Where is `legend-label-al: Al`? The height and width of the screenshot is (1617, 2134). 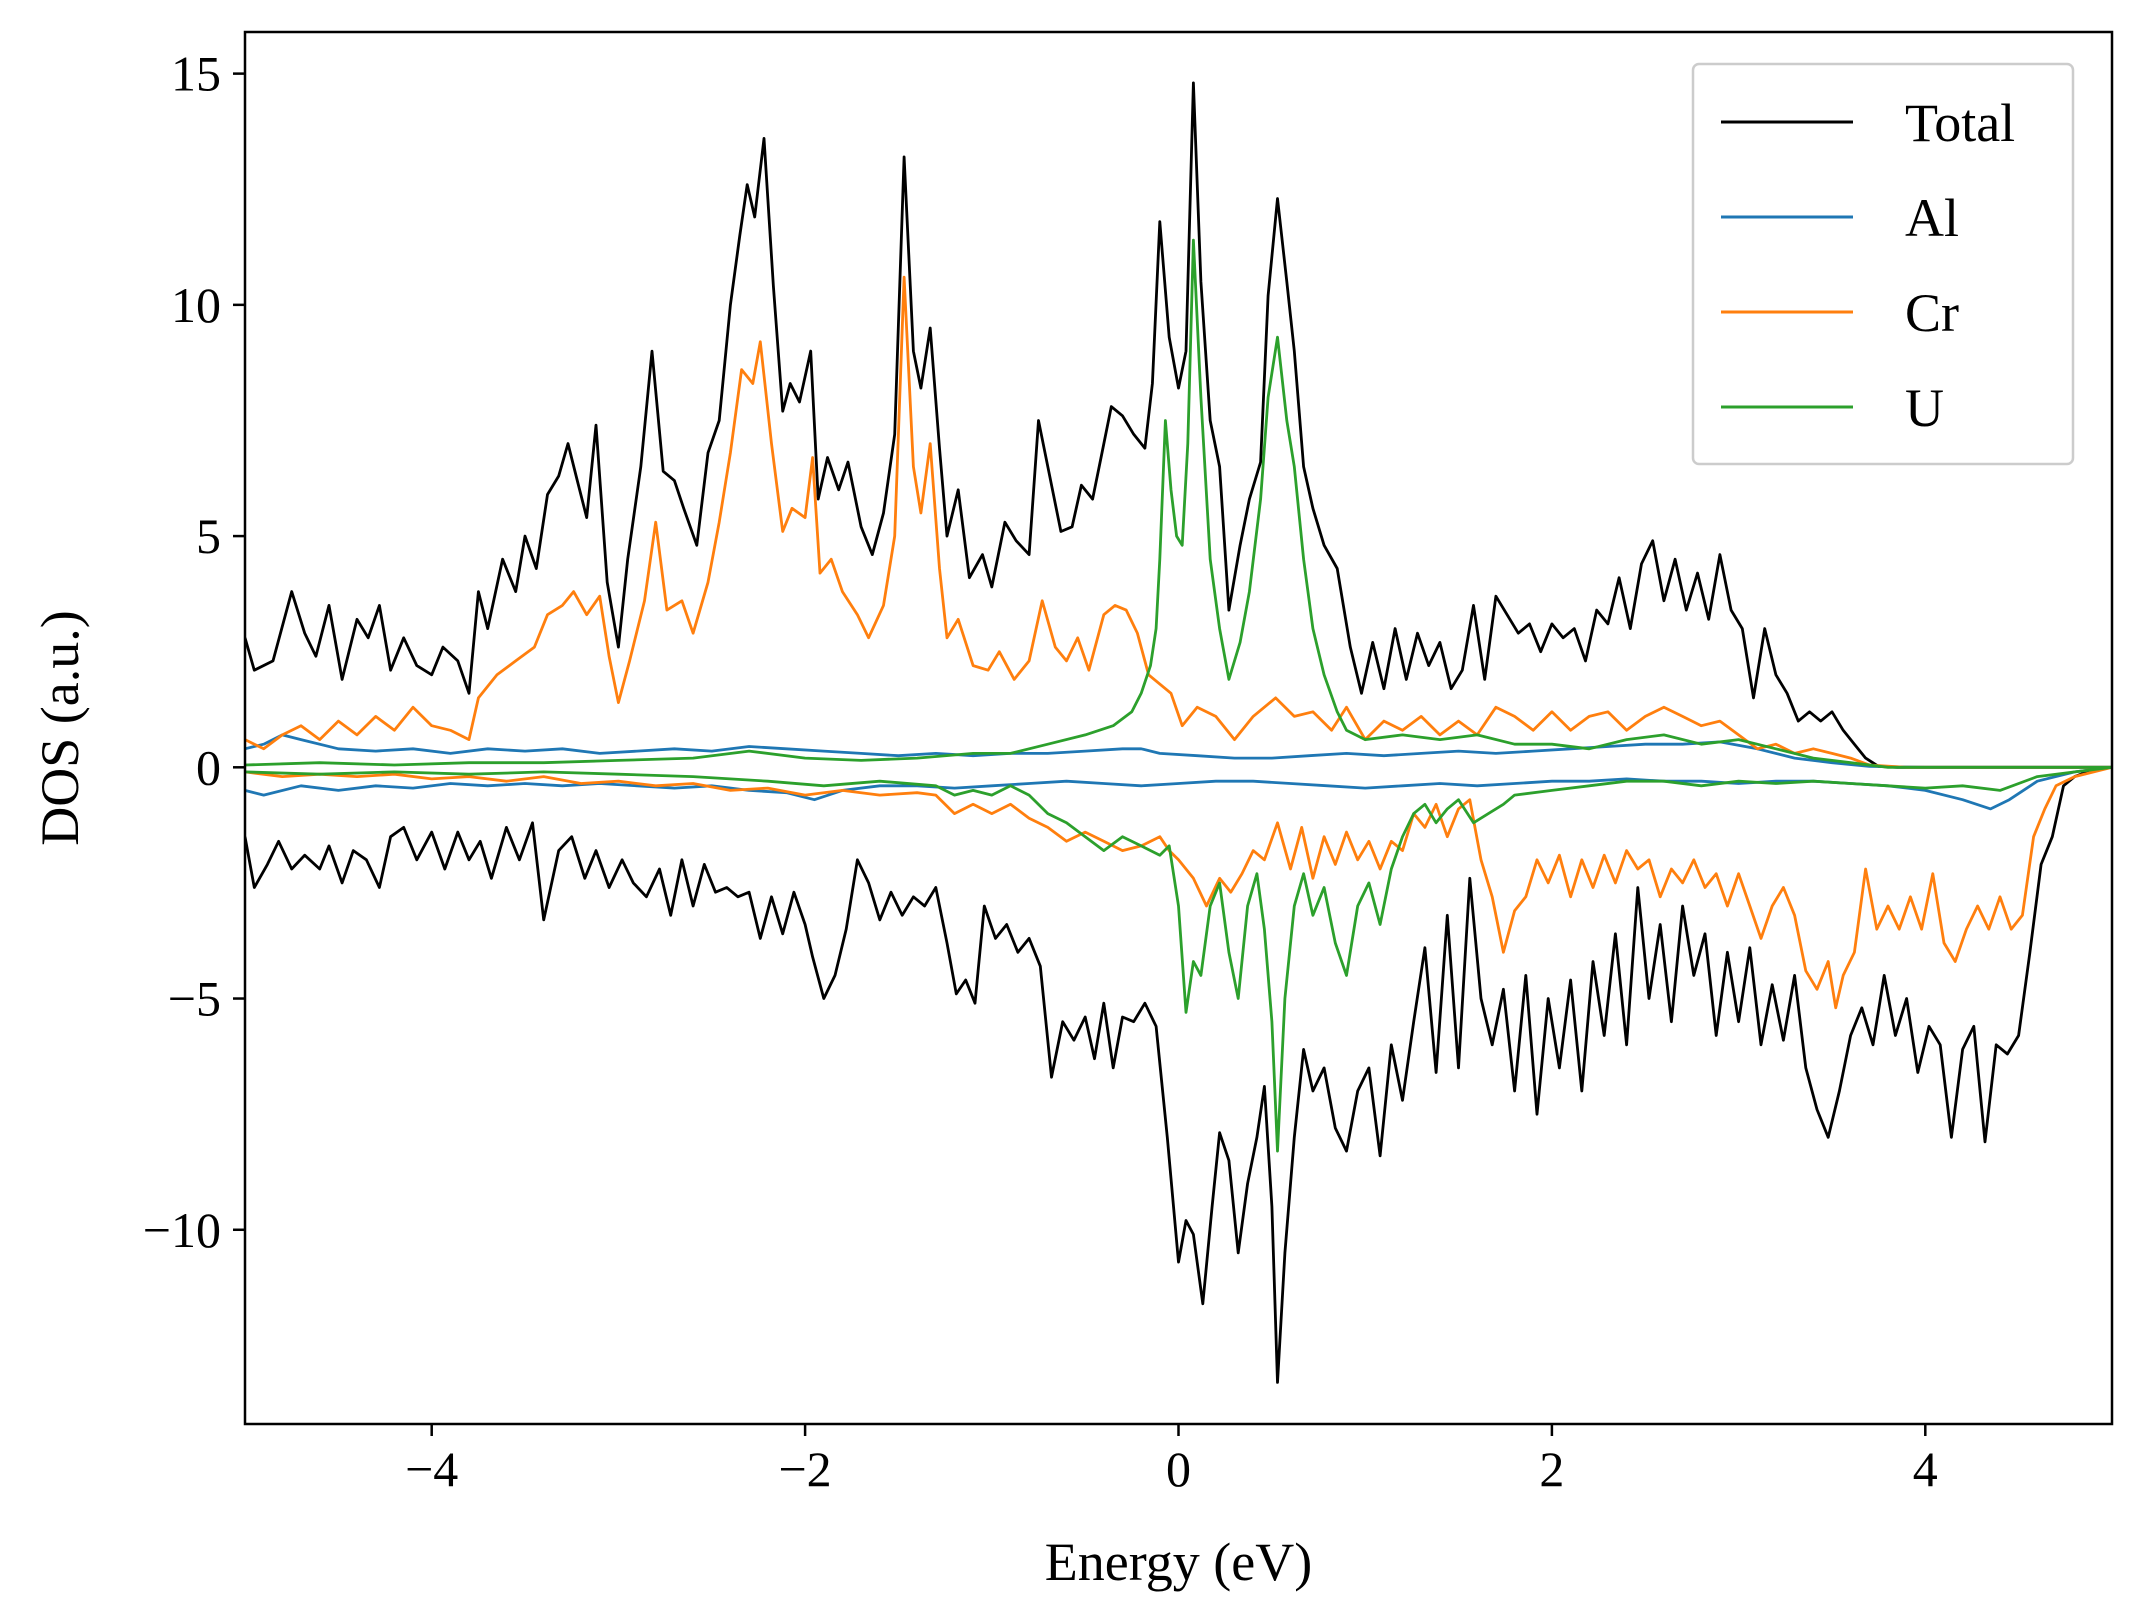 legend-label-al: Al is located at coordinates (1932, 218).